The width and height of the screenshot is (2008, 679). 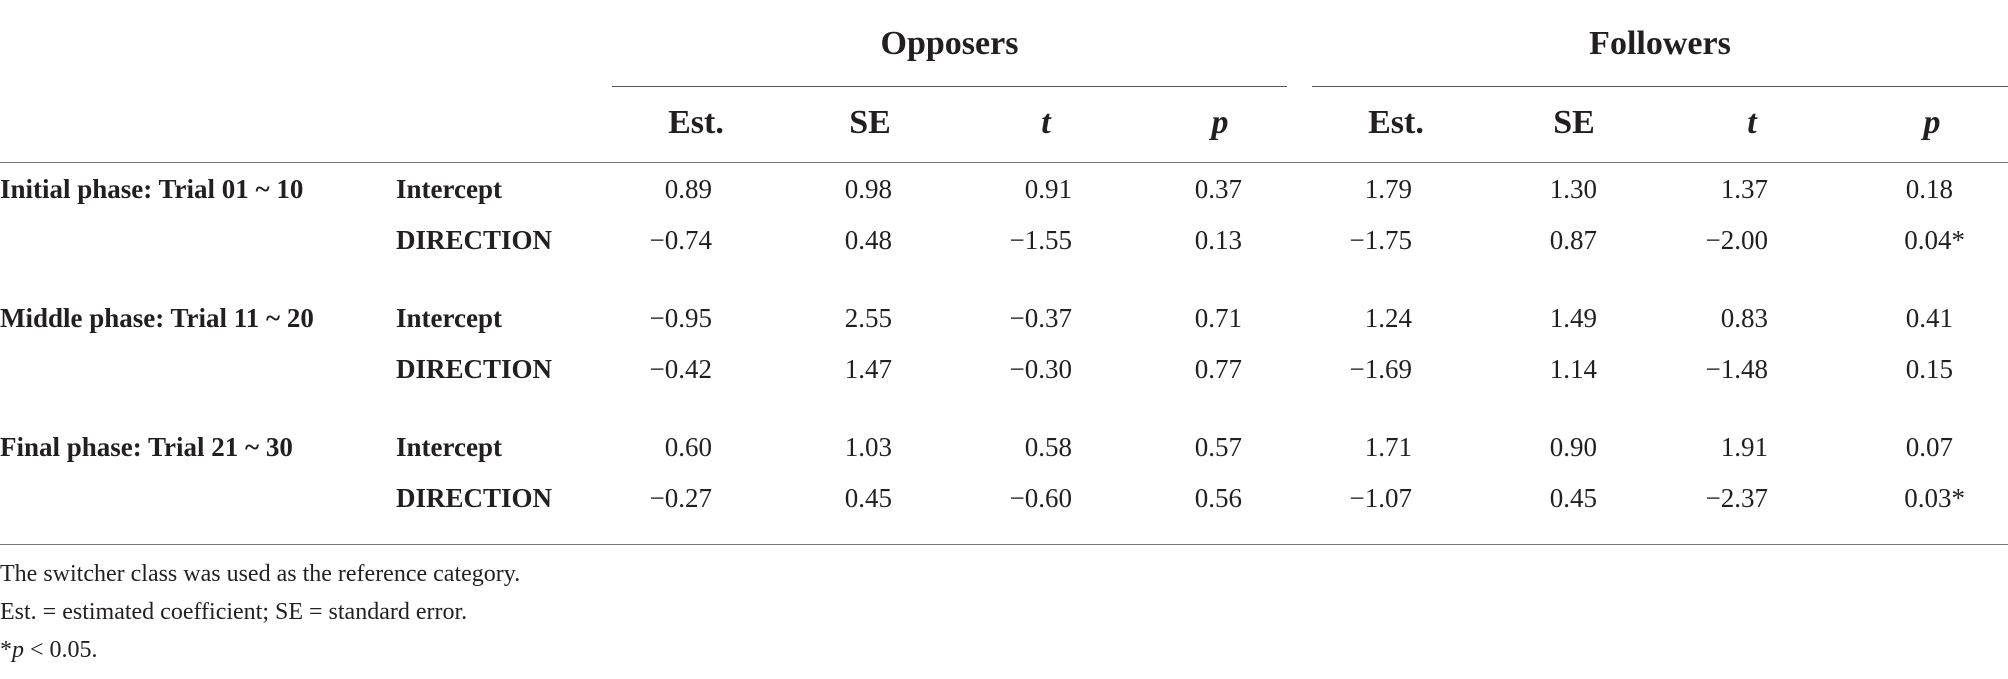 What do you see at coordinates (1744, 318) in the screenshot?
I see `table-cell-value: 0.83` at bounding box center [1744, 318].